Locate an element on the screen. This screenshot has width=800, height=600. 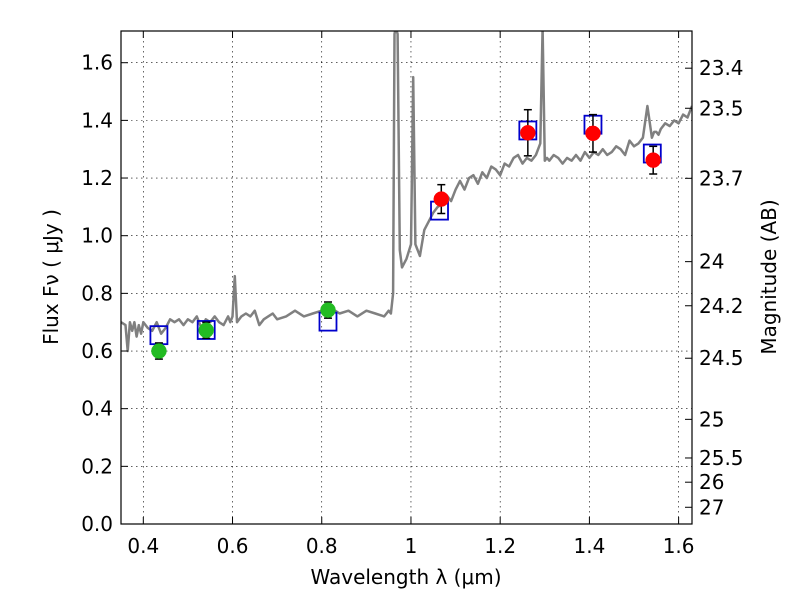
y-tick-label: 0.8 is located at coordinates (97, 293).